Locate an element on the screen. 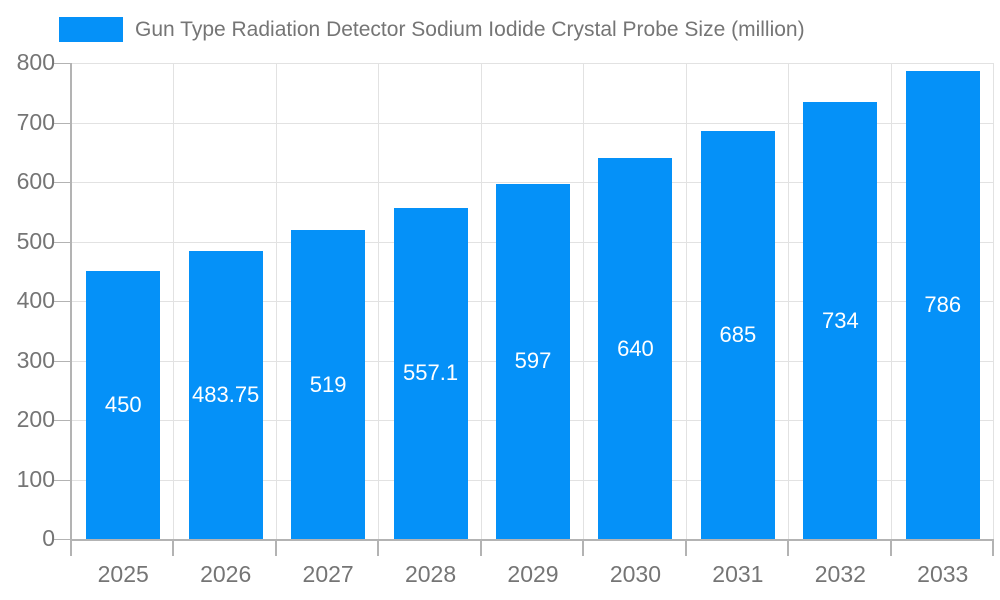 The height and width of the screenshot is (600, 1000). legend-swatch-icon is located at coordinates (91, 29).